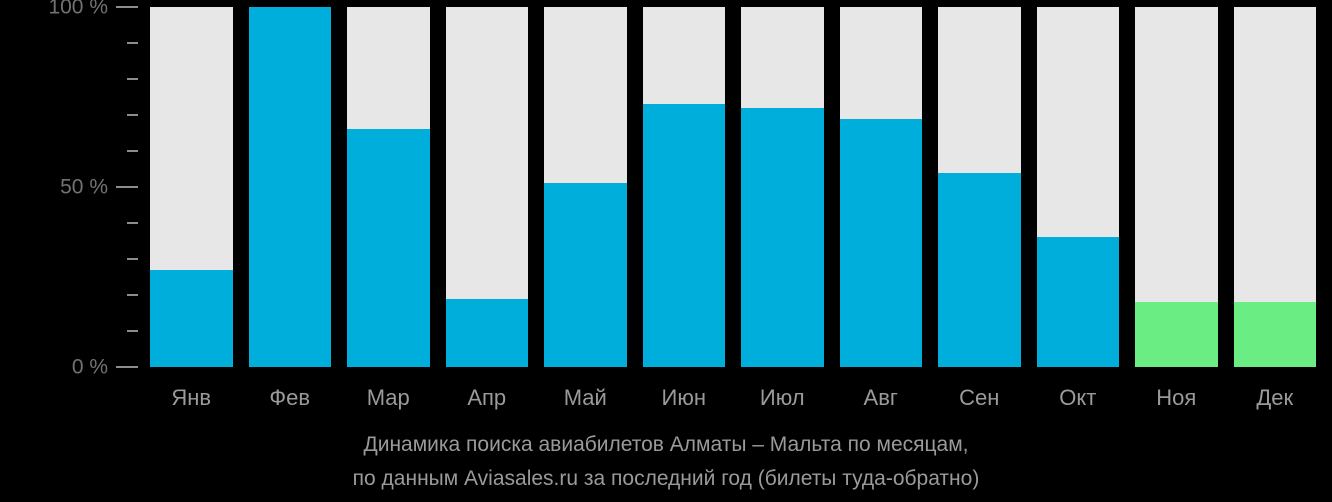  I want to click on x-axis-label-фев: Фев, so click(298, 398).